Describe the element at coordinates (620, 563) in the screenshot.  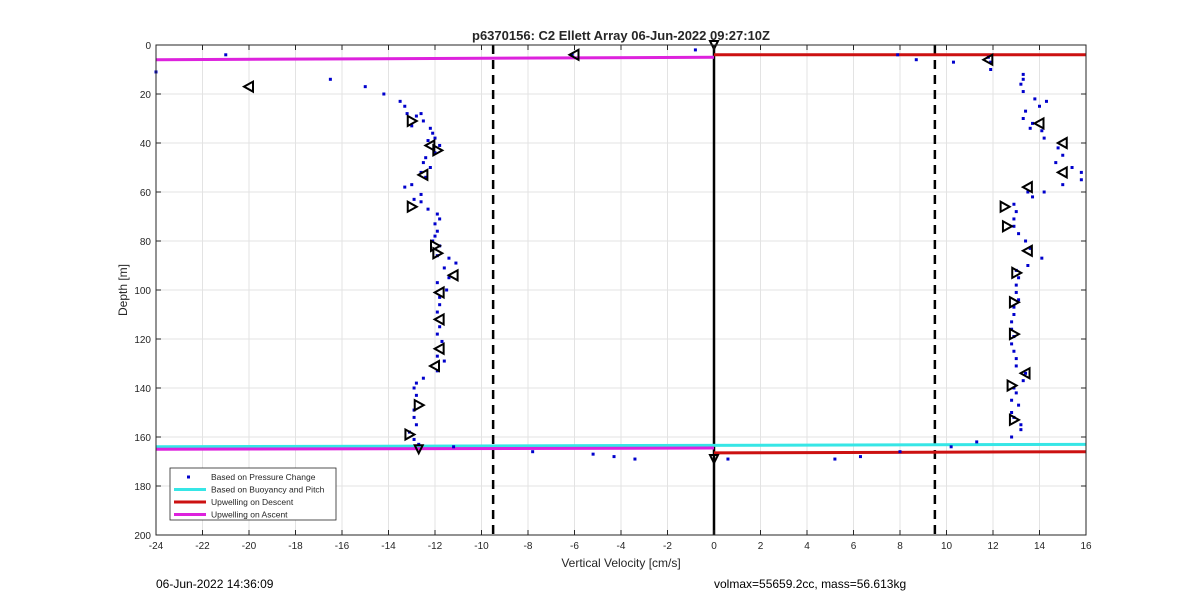
I see `x-axis-label: Vertical Velocity [cm/s]` at that location.